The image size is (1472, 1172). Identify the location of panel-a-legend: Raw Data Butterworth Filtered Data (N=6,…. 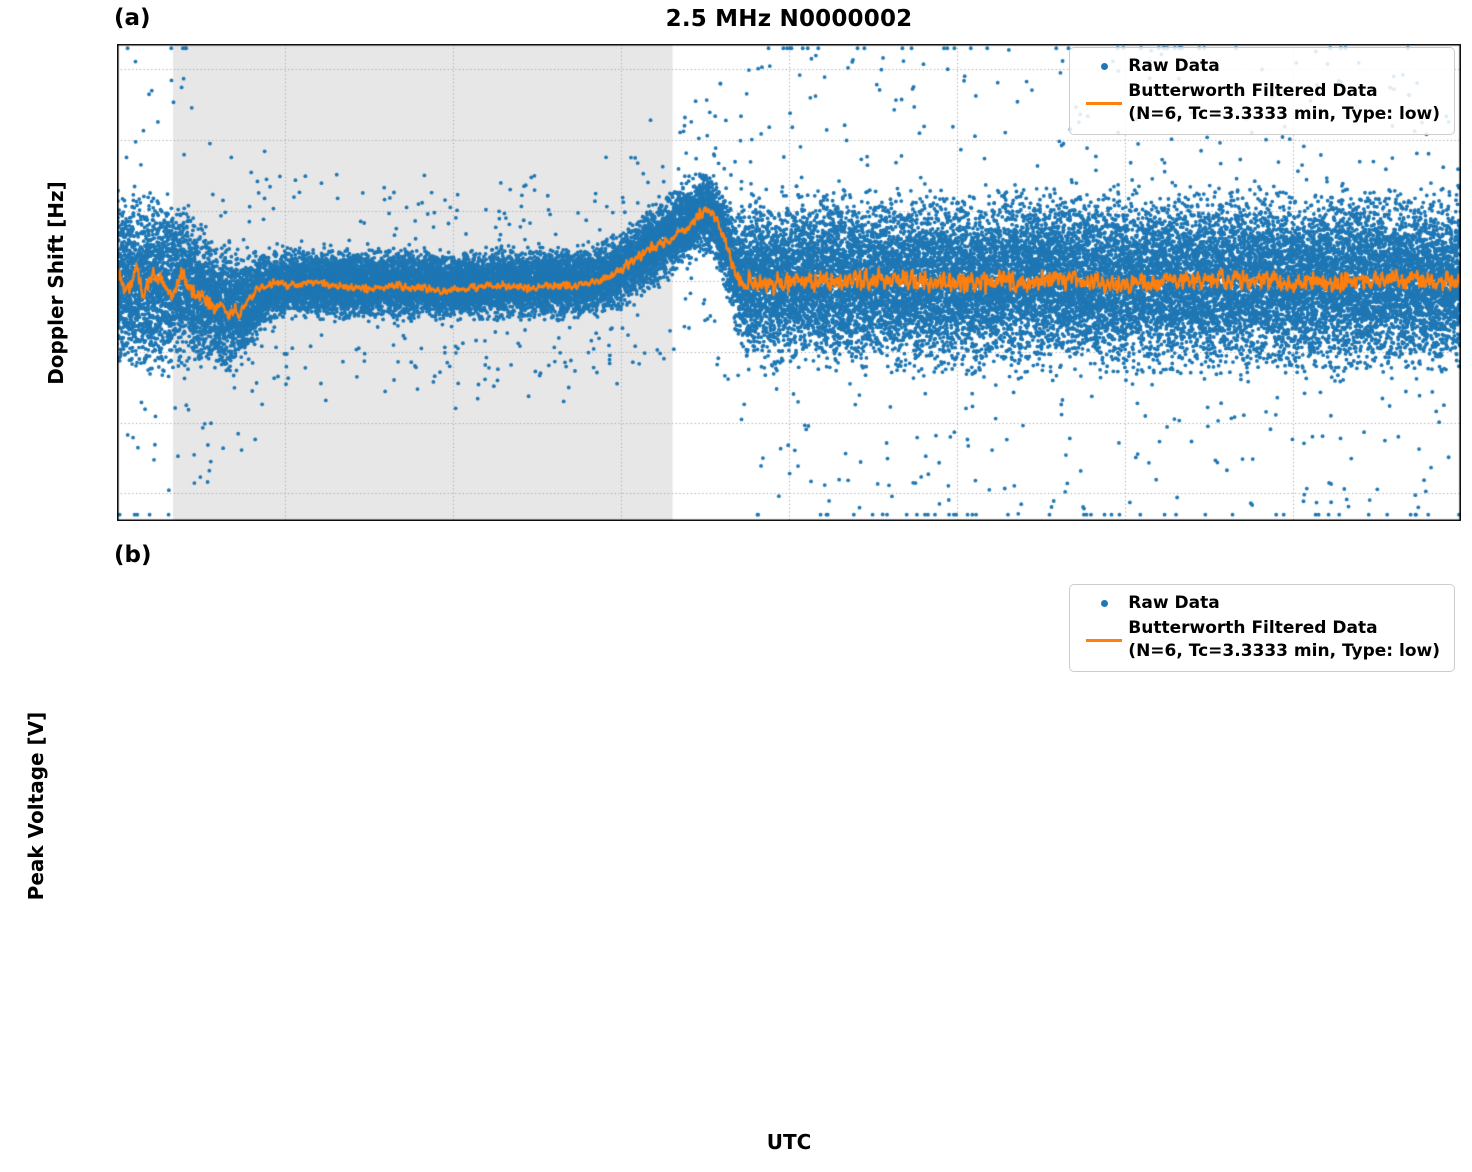
(1262, 91).